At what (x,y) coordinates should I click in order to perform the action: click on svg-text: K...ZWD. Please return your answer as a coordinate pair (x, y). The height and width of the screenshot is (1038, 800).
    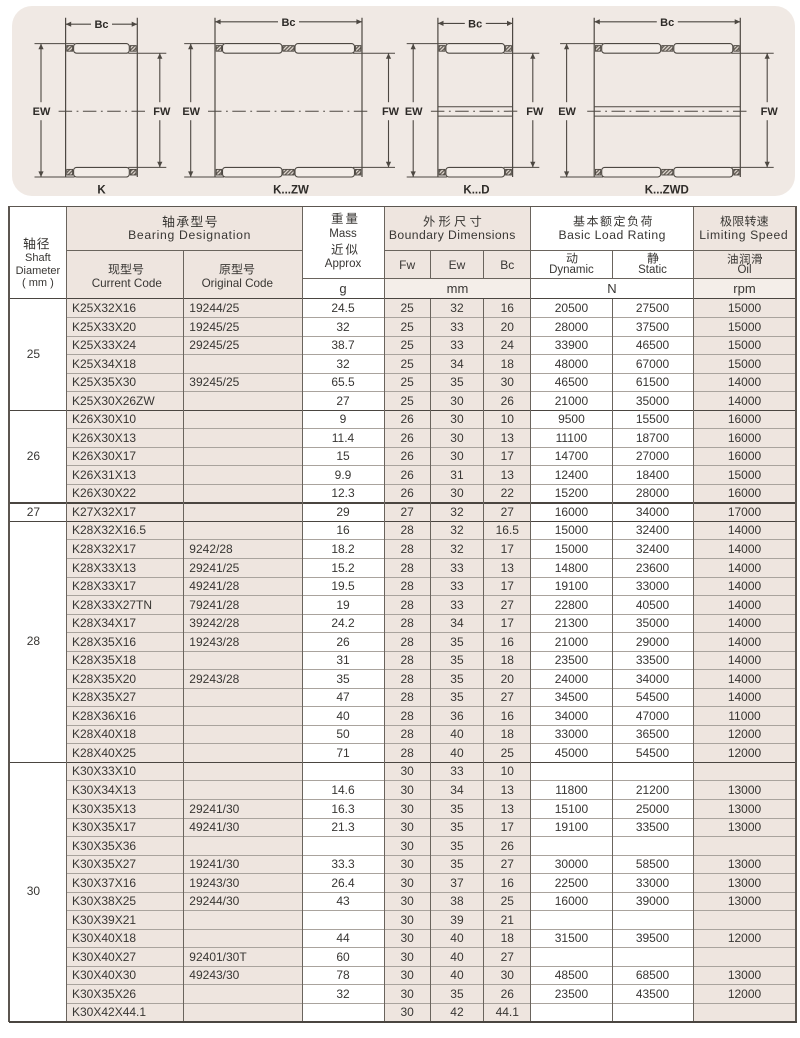
    Looking at the image, I should click on (667, 191).